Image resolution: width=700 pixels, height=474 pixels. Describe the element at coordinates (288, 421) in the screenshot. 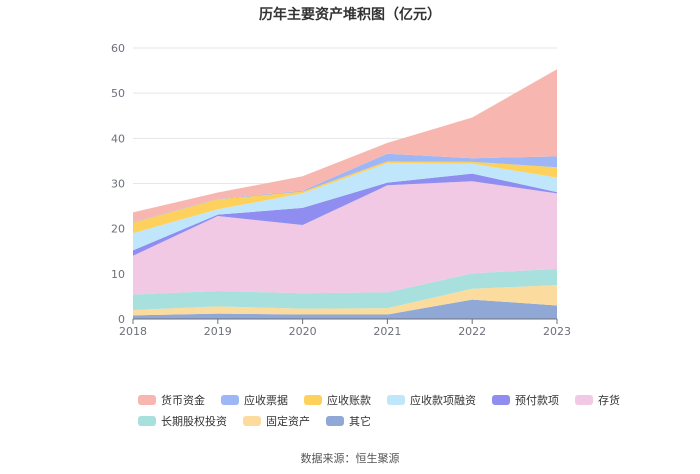

I see `legend-label: 固定资产` at that location.